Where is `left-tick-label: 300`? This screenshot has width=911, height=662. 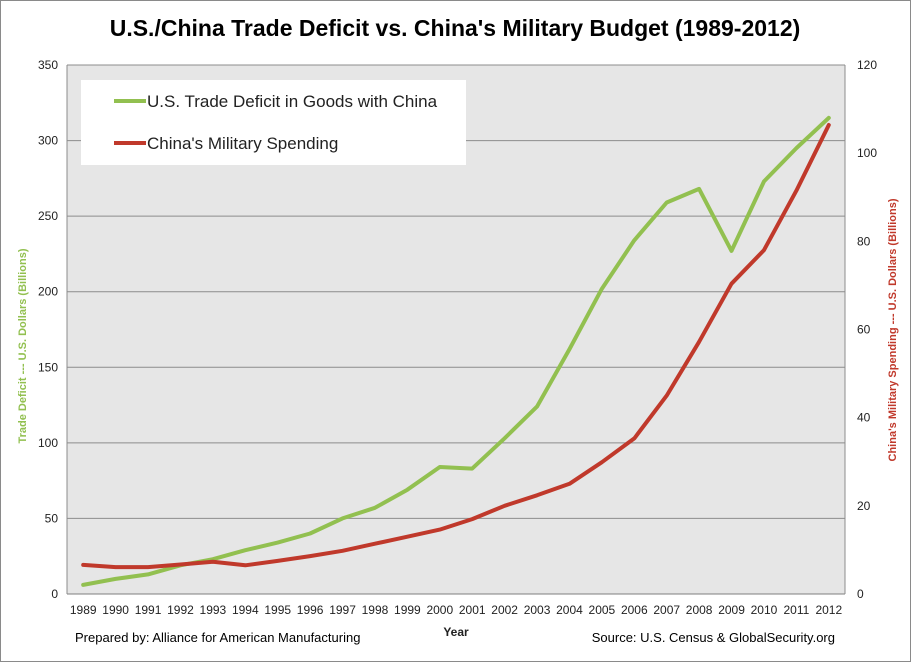 left-tick-label: 300 is located at coordinates (48, 141).